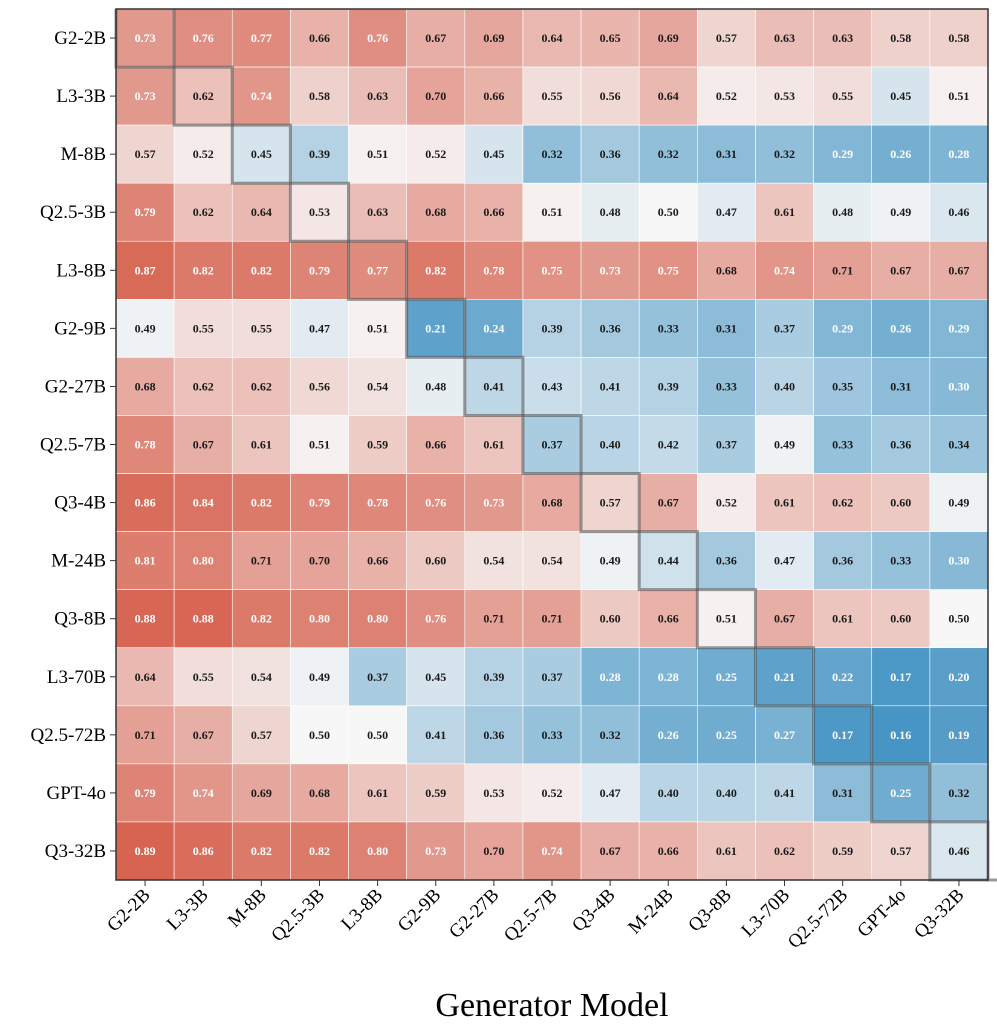 The width and height of the screenshot is (997, 1034). What do you see at coordinates (784, 735) in the screenshot?
I see `cell-value-label: 0.27` at bounding box center [784, 735].